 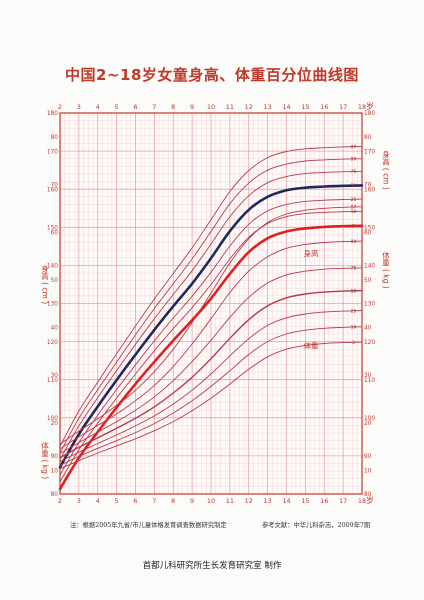 What do you see at coordinates (55, 471) in the screenshot?
I see `weight-tick-label-left: 10` at bounding box center [55, 471].